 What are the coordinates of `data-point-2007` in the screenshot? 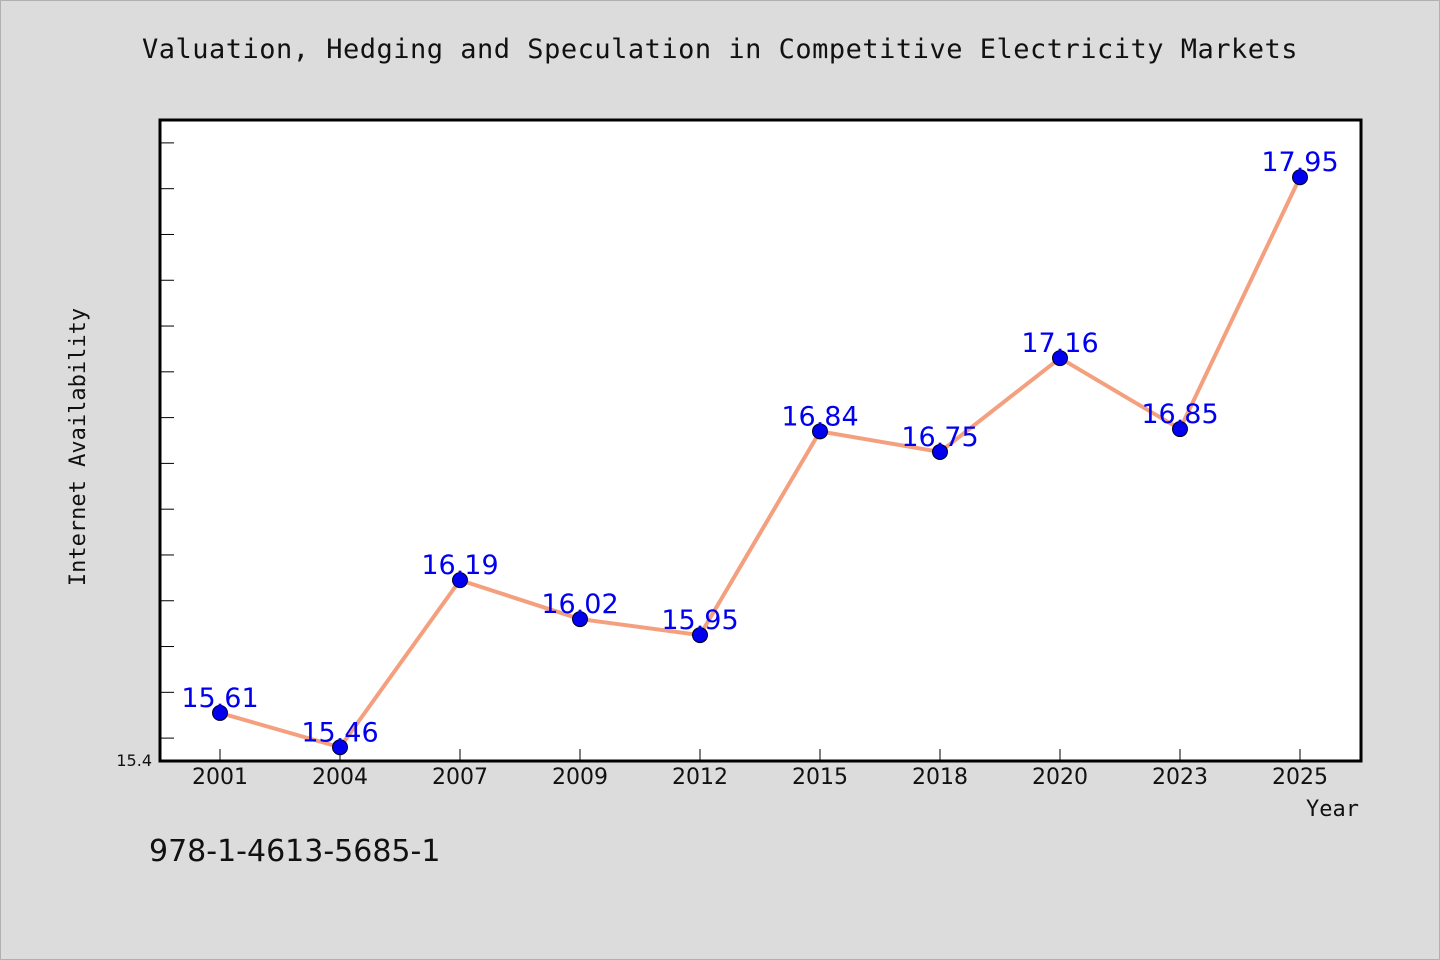 It's located at (460, 580).